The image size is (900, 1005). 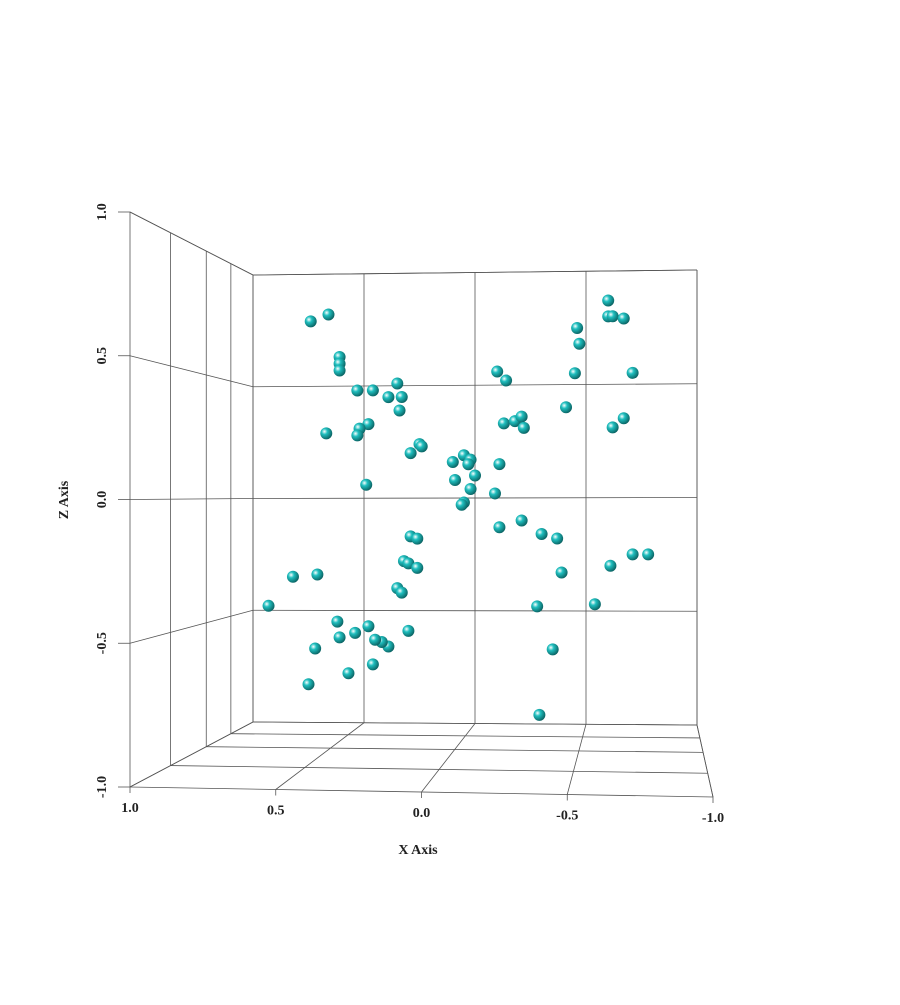 I want to click on x-tick-label: -1.0, so click(x=713, y=818).